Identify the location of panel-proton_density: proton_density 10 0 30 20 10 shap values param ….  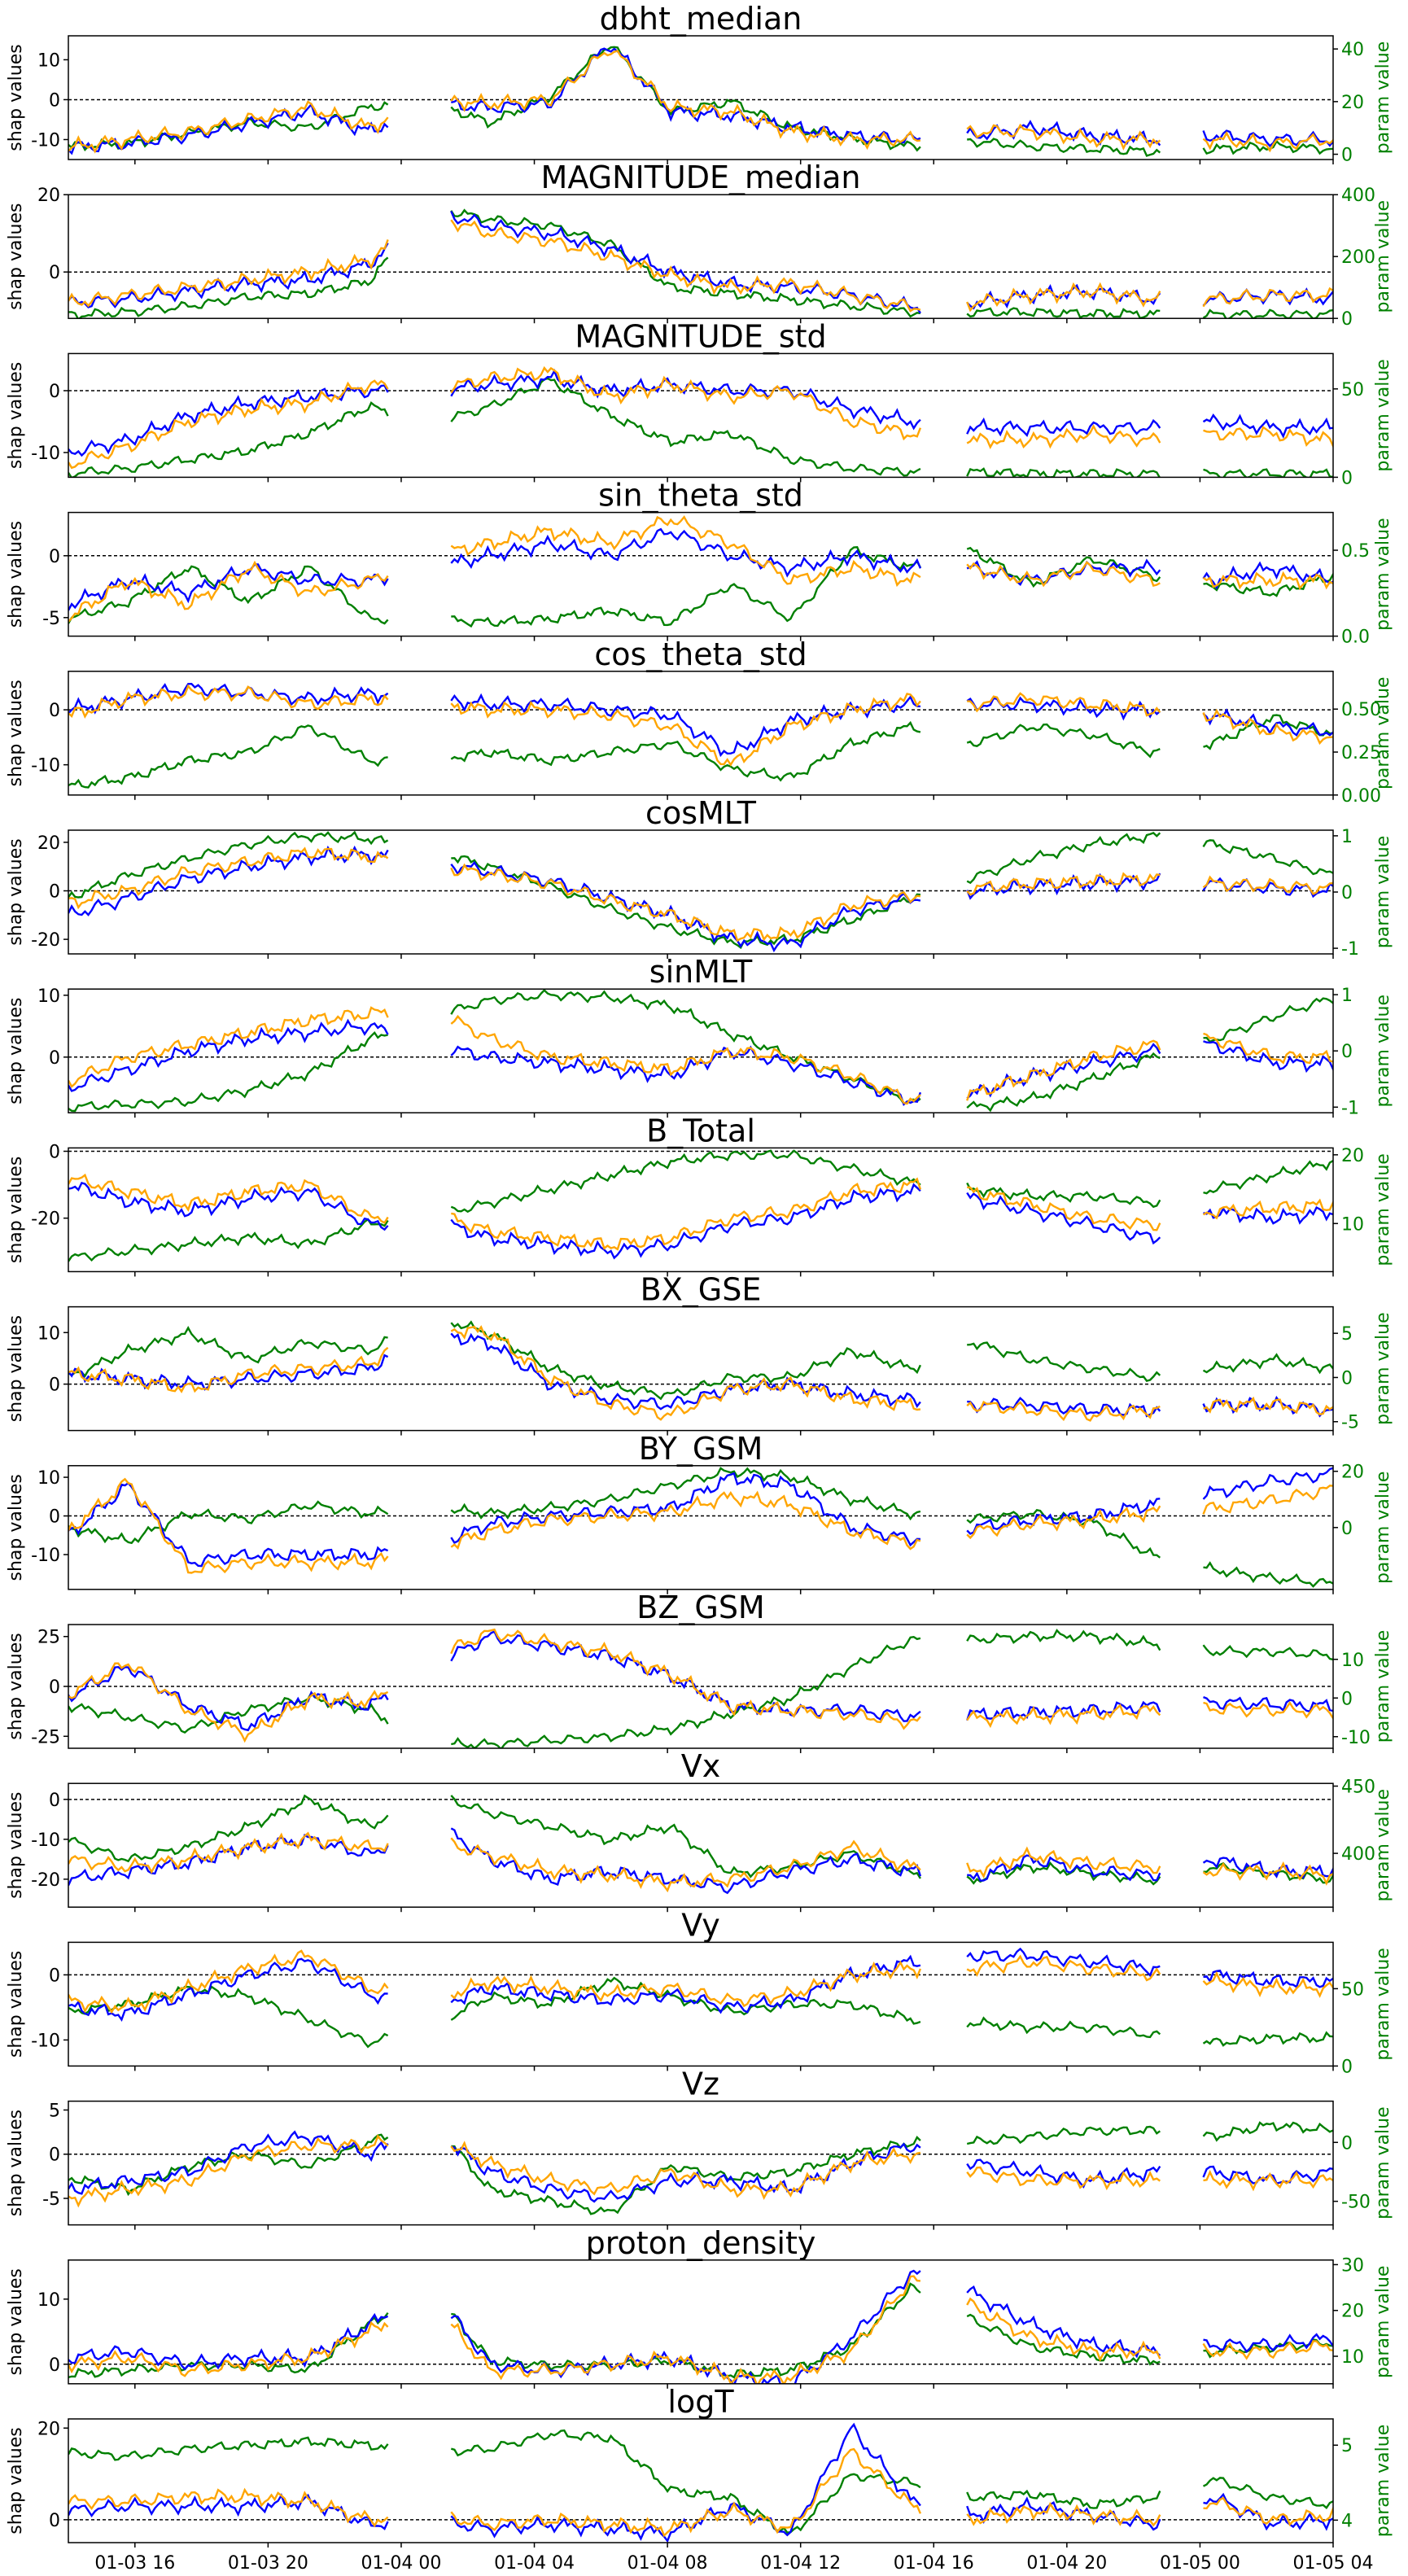
(700, 2307).